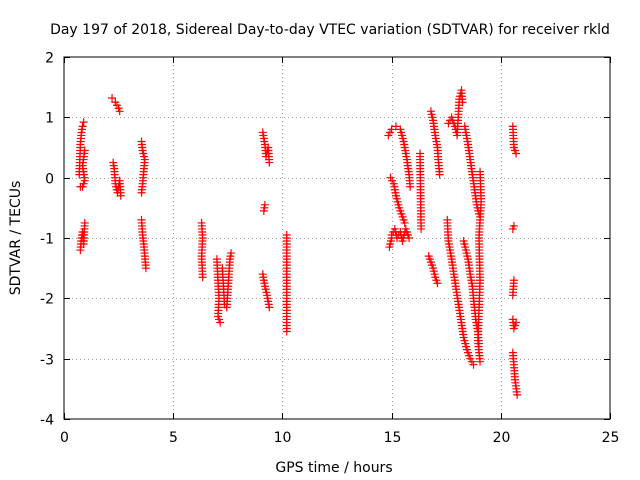 The height and width of the screenshot is (480, 640). Describe the element at coordinates (283, 438) in the screenshot. I see `x-tick-label: 10` at that location.